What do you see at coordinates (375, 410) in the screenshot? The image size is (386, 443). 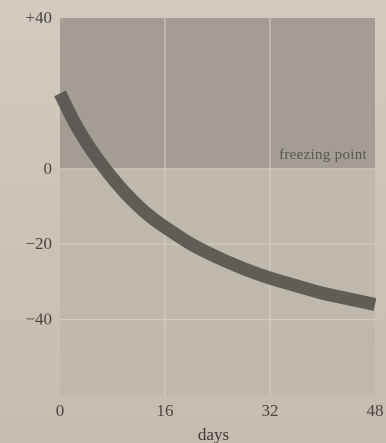 I see `x-tick-label: 48` at bounding box center [375, 410].